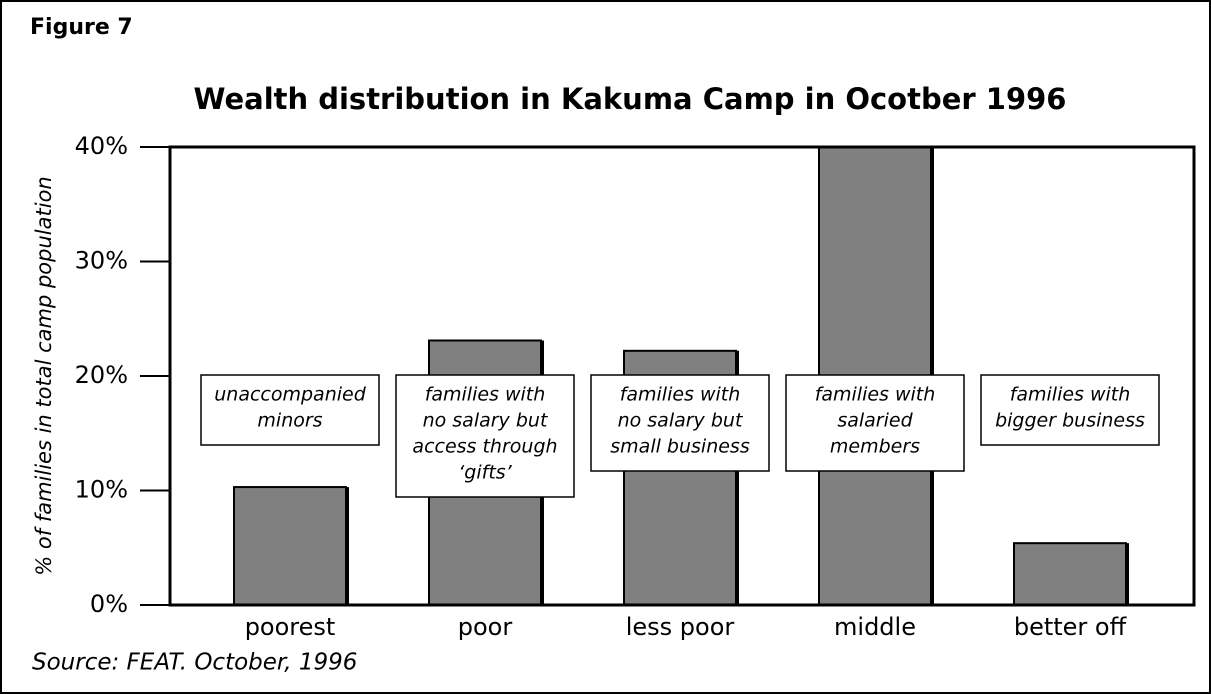 The image size is (1211, 694). What do you see at coordinates (1070, 627) in the screenshot?
I see `x-tick-label: better off` at bounding box center [1070, 627].